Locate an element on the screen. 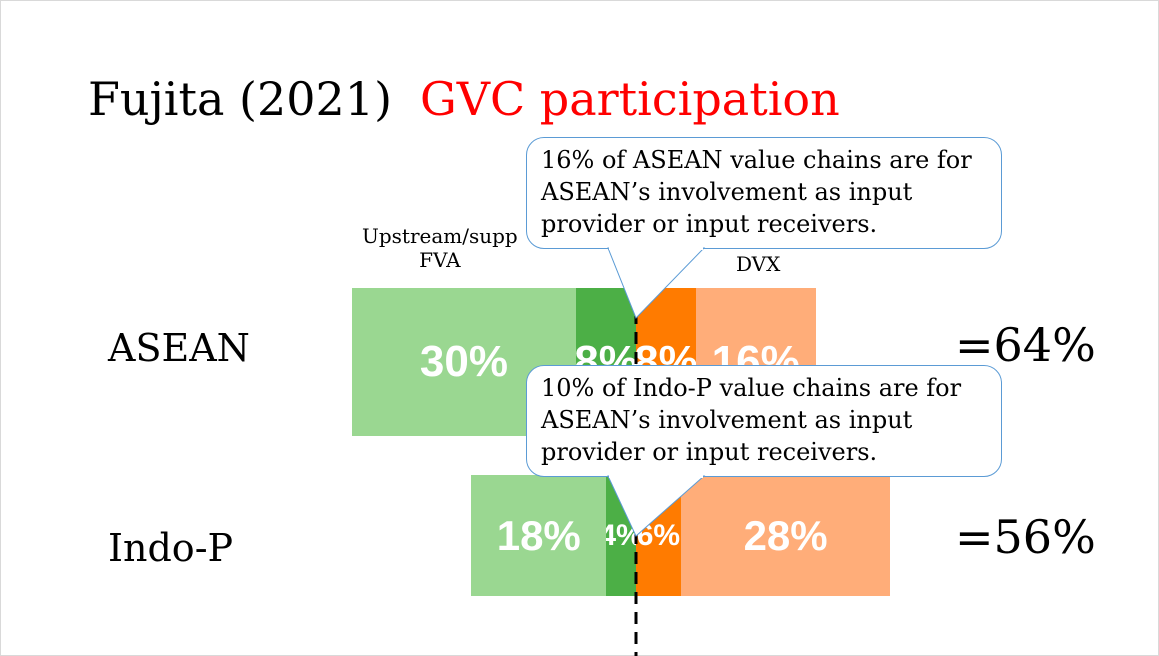 This screenshot has height=656, width=1159. header-upstream: Upstream/supp FVA is located at coordinates (440, 248).